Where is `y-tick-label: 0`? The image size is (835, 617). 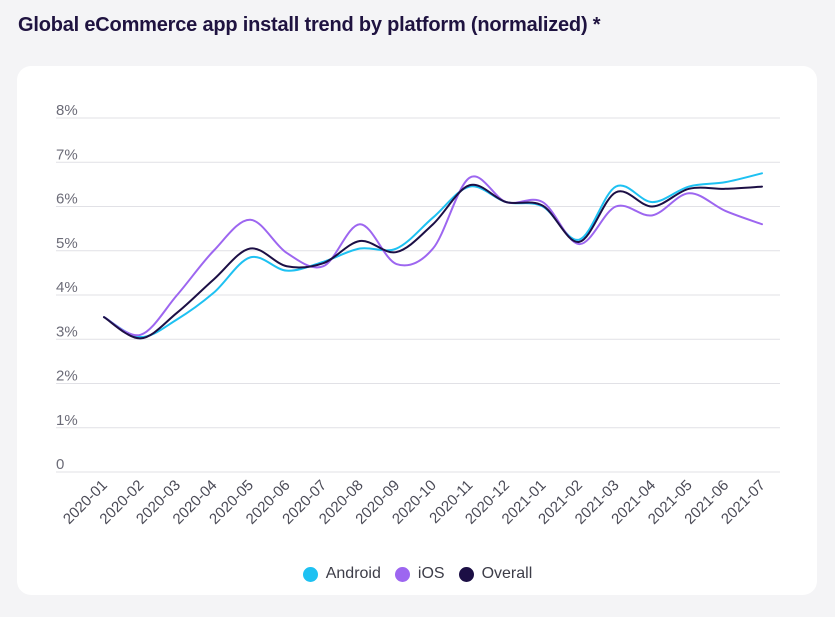 y-tick-label: 0 is located at coordinates (60, 464).